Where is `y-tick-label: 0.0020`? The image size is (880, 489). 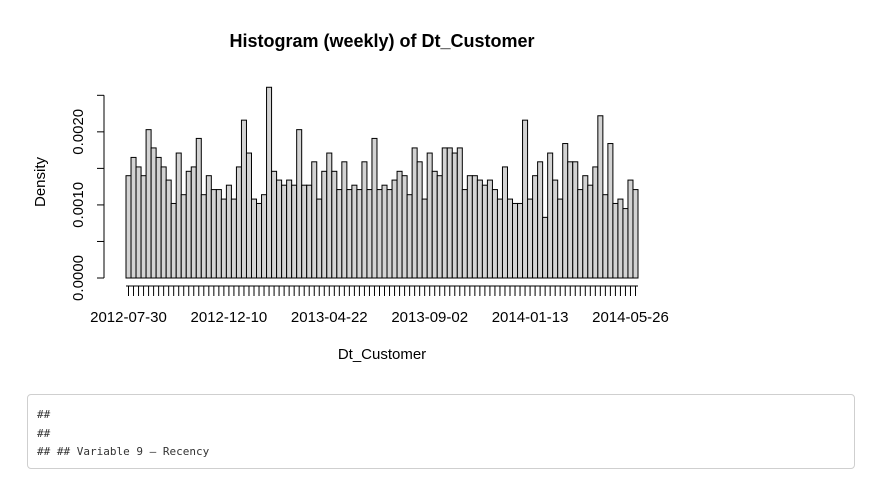
y-tick-label: 0.0020 is located at coordinates (78, 132).